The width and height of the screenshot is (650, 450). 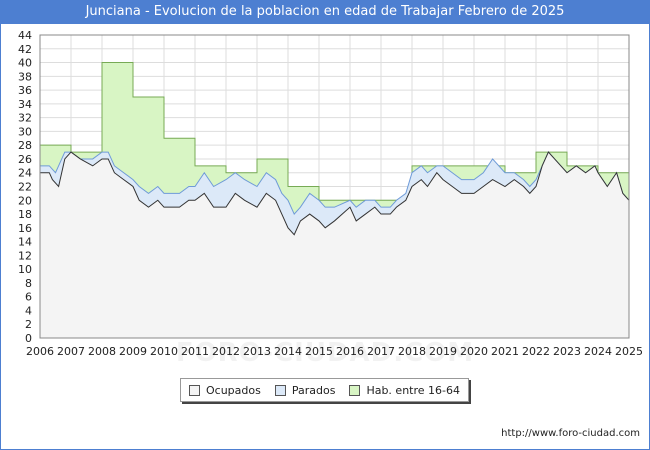 I want to click on legend-swatch-parados, so click(x=280, y=390).